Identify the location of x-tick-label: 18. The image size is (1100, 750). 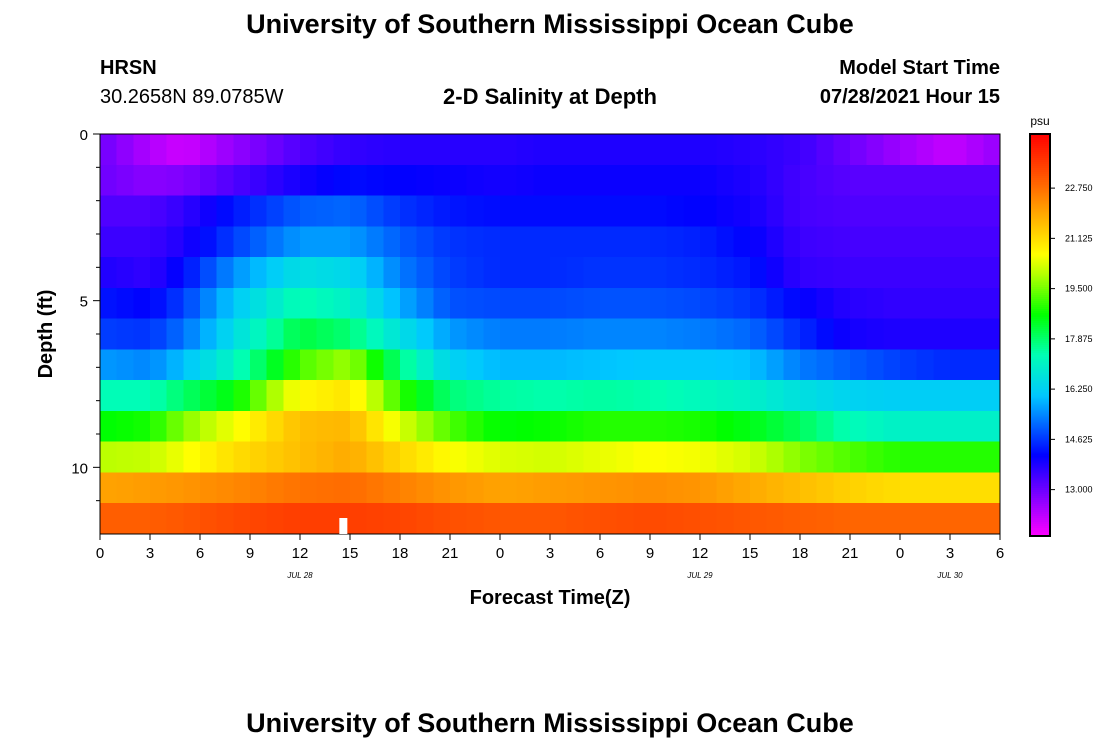
(400, 553).